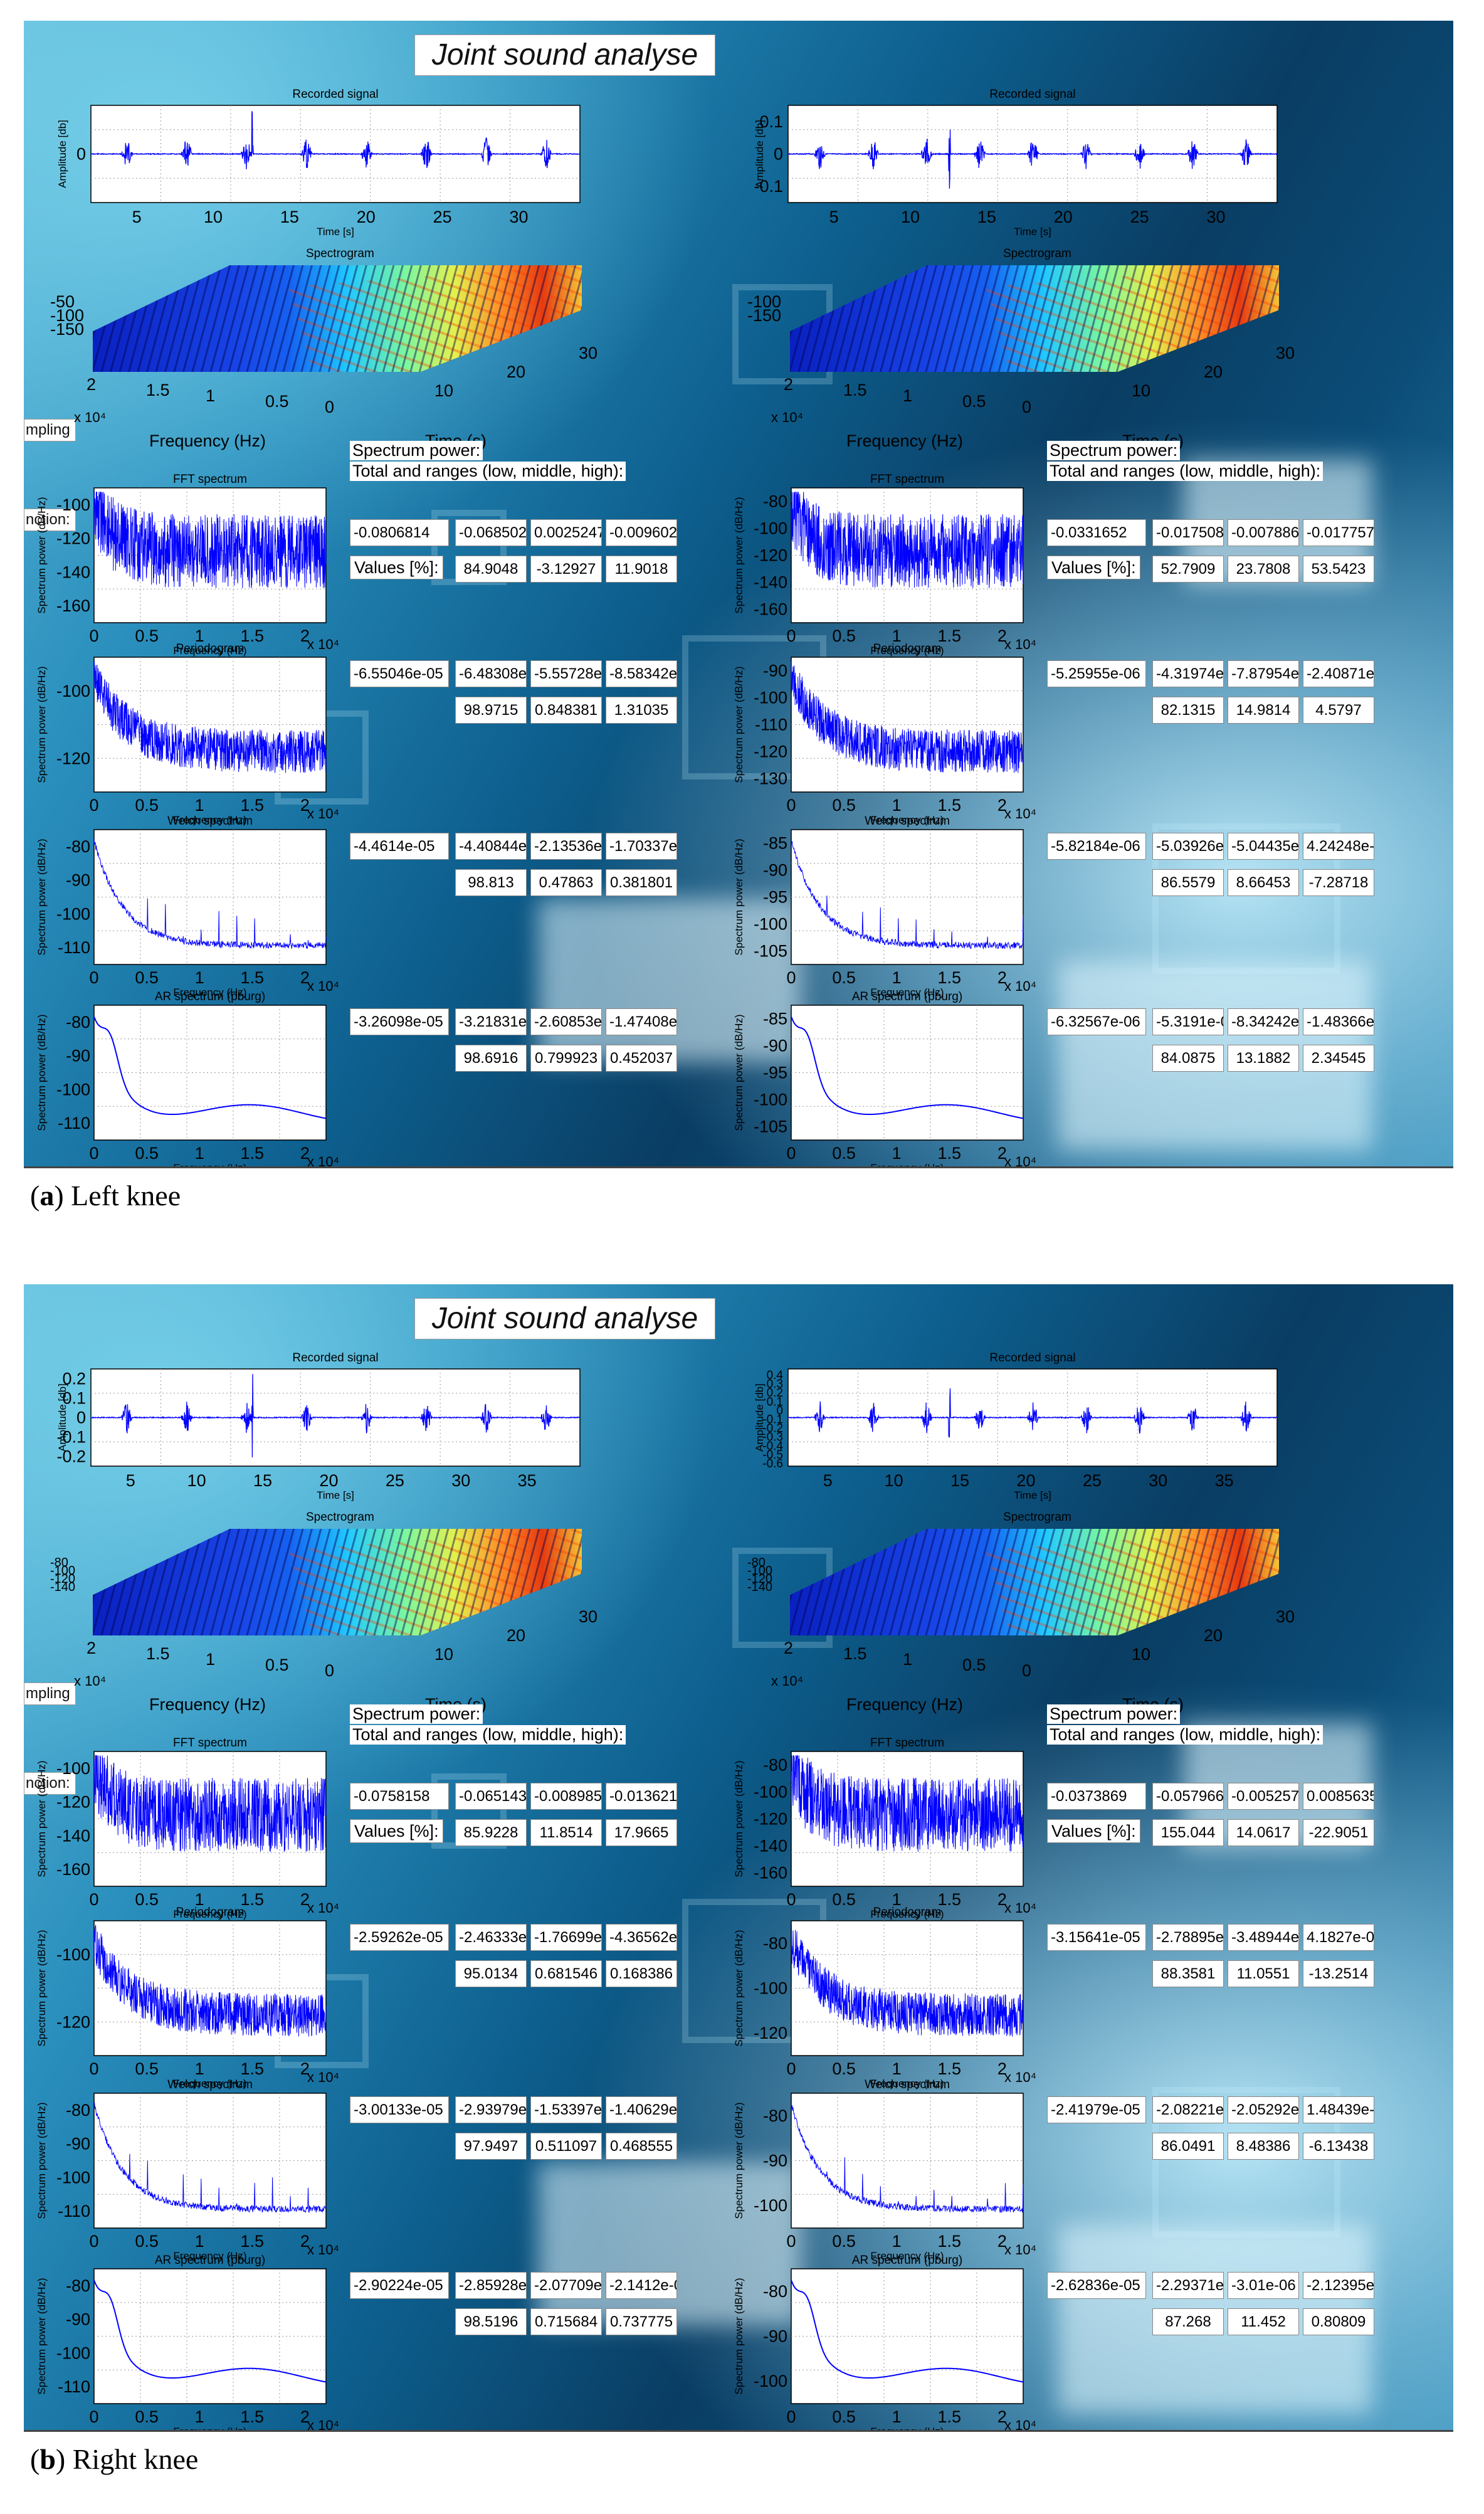 The height and width of the screenshot is (2514, 1484). What do you see at coordinates (488, 1735) in the screenshot?
I see `spectrum-ranges-heading: Total and ranges (low, middle, high):` at bounding box center [488, 1735].